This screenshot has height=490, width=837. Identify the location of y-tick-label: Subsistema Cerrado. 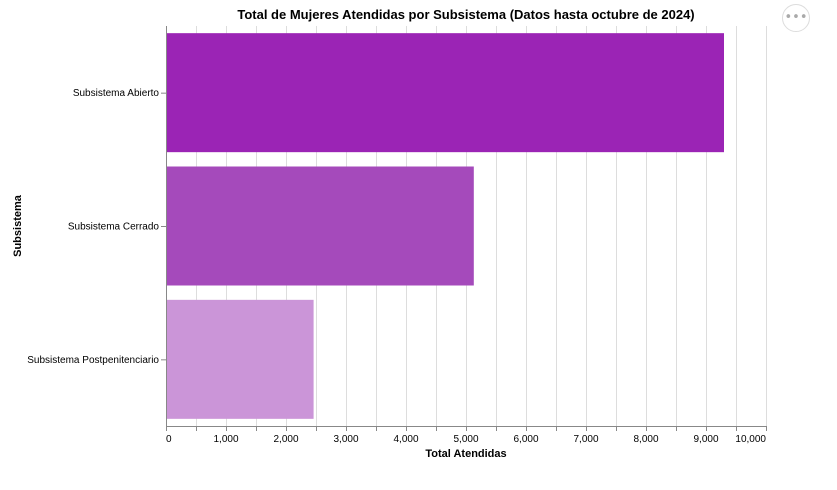
(114, 227).